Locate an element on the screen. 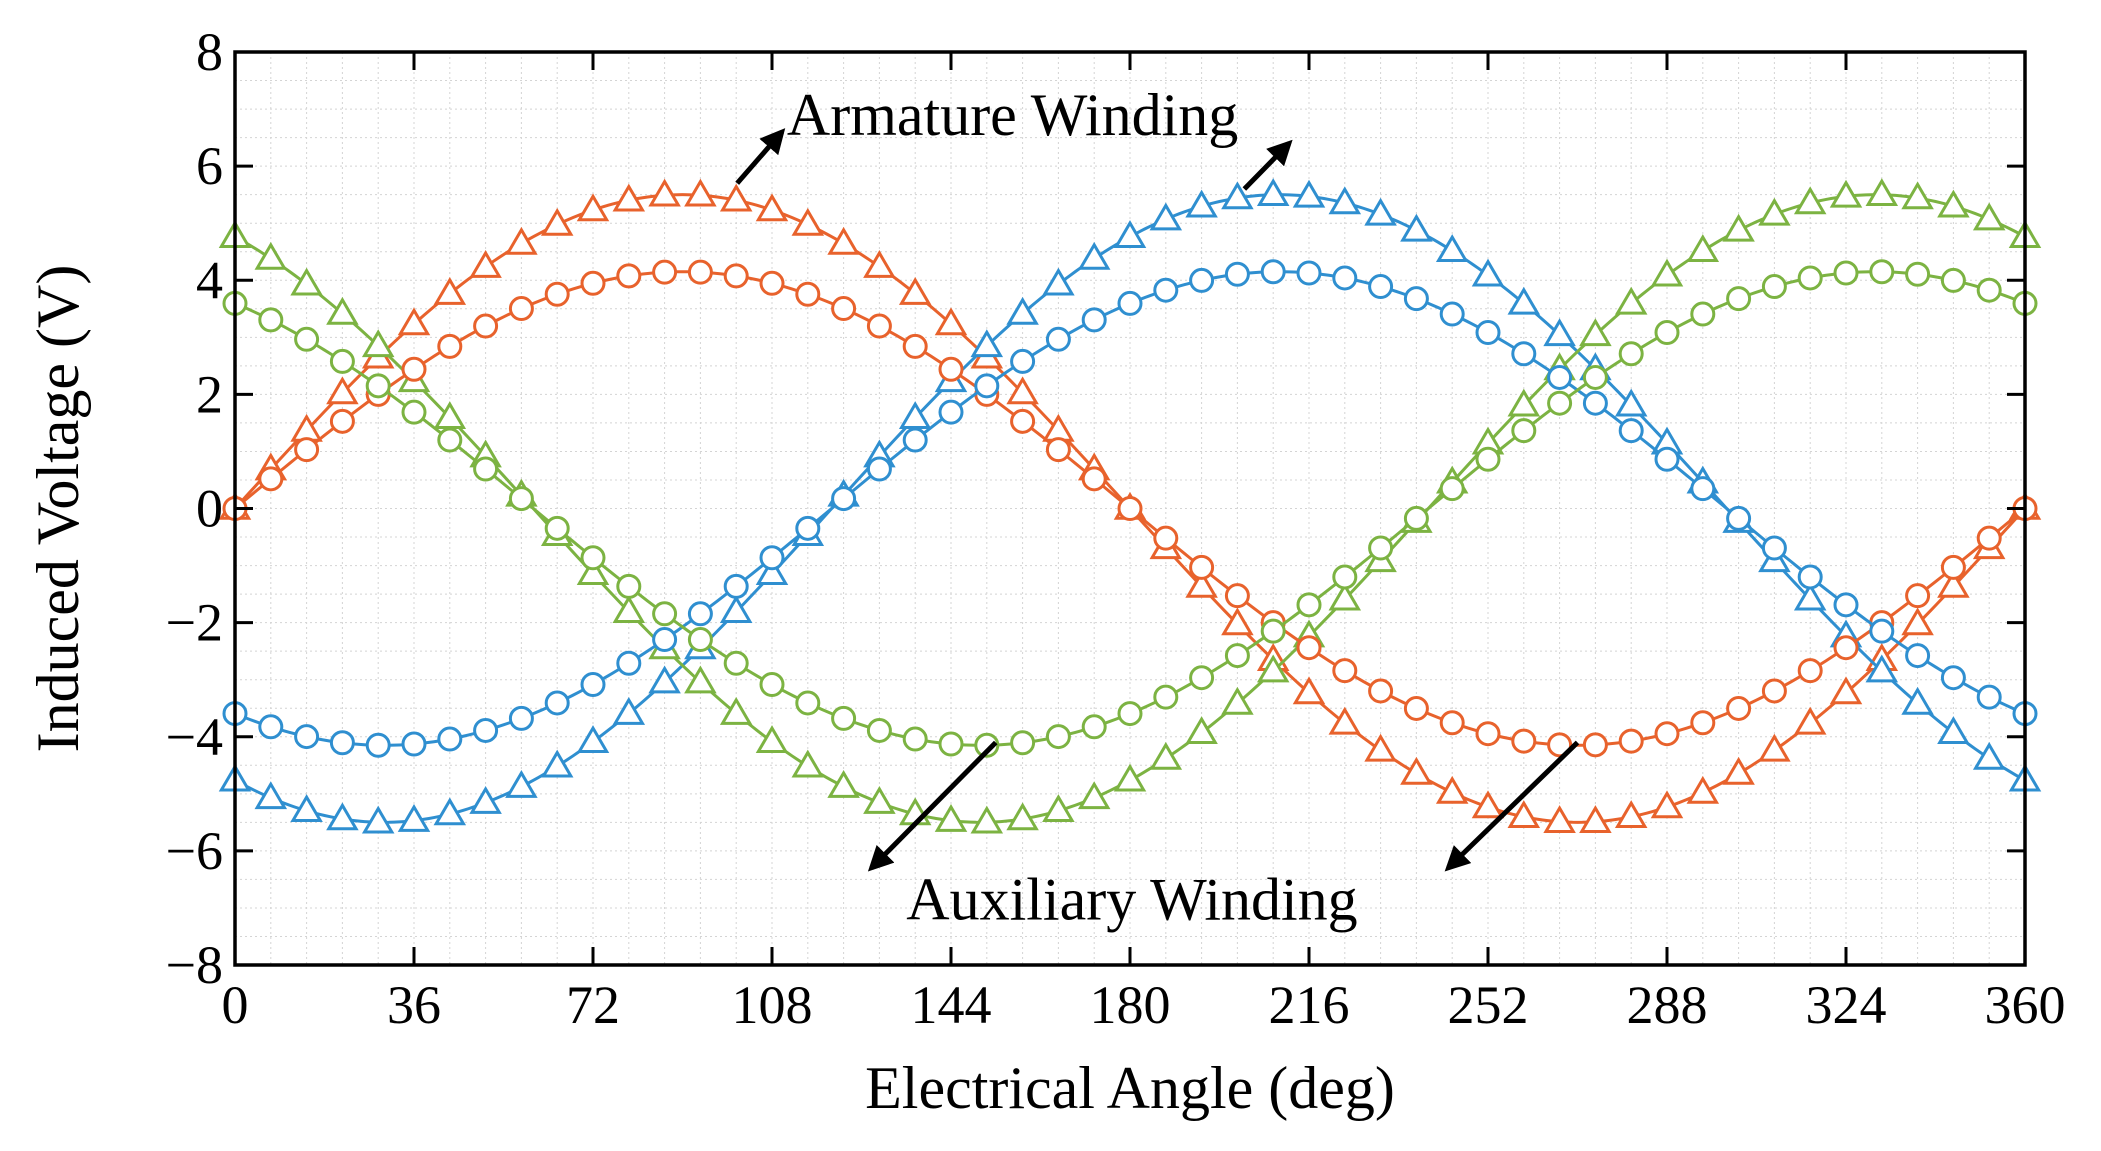 The image size is (2101, 1151). x-tick-label: 72 is located at coordinates (593, 1005).